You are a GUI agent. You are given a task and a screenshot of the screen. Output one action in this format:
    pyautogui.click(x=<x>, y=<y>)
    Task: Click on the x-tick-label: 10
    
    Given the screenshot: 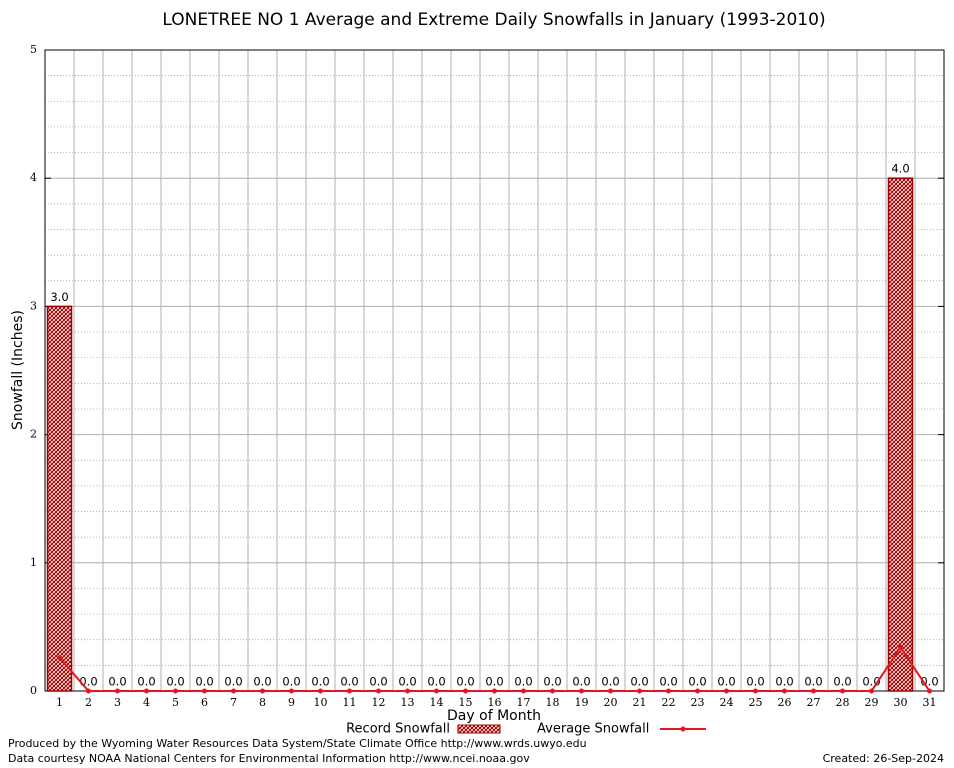 What is the action you would take?
    pyautogui.click(x=321, y=702)
    